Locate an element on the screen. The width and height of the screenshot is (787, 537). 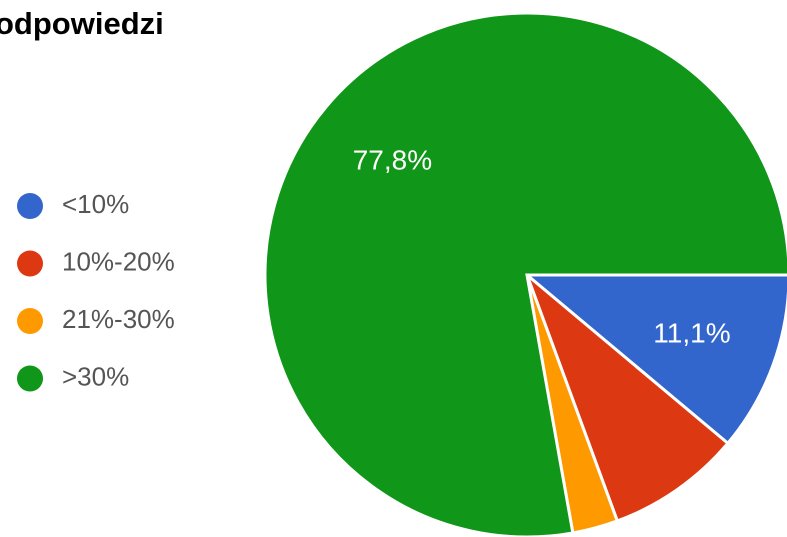
value-label: 11,1% is located at coordinates (691, 332).